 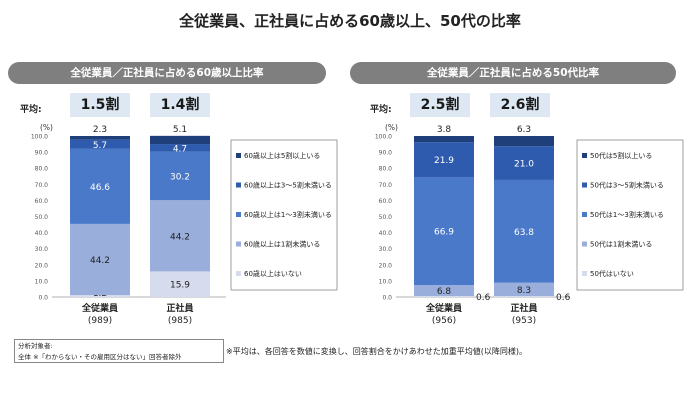 I want to click on data-label: 21.0, so click(x=524, y=165).